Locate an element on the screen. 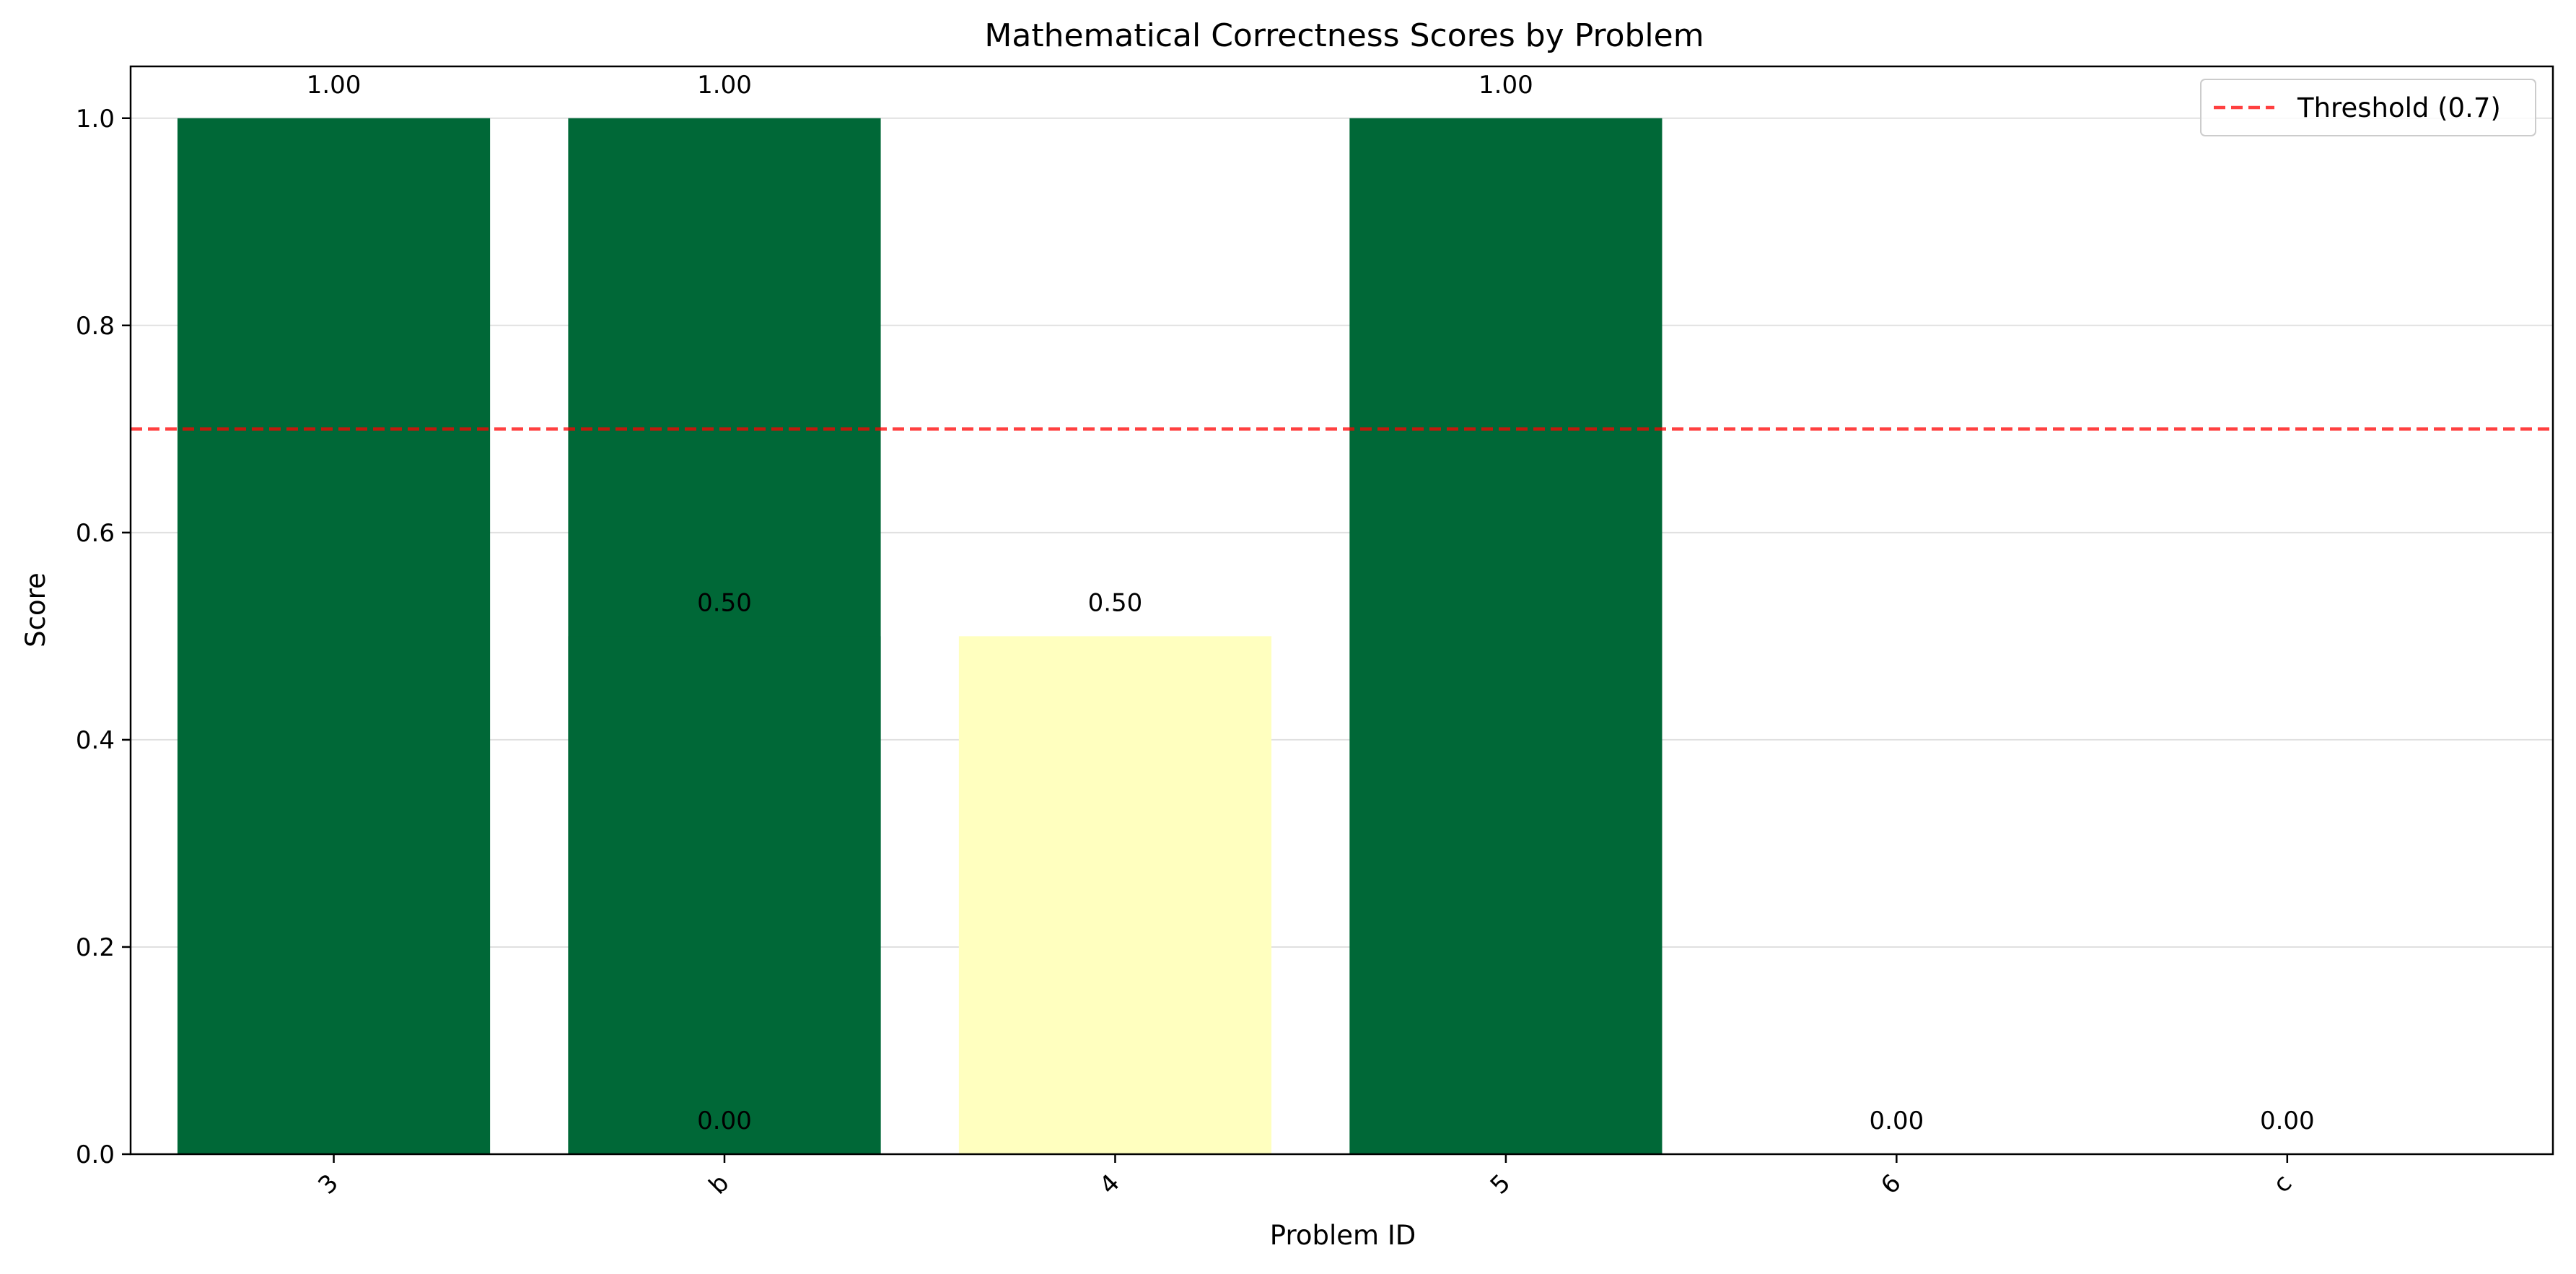  legend: Threshold (0.7) is located at coordinates (2368, 107).